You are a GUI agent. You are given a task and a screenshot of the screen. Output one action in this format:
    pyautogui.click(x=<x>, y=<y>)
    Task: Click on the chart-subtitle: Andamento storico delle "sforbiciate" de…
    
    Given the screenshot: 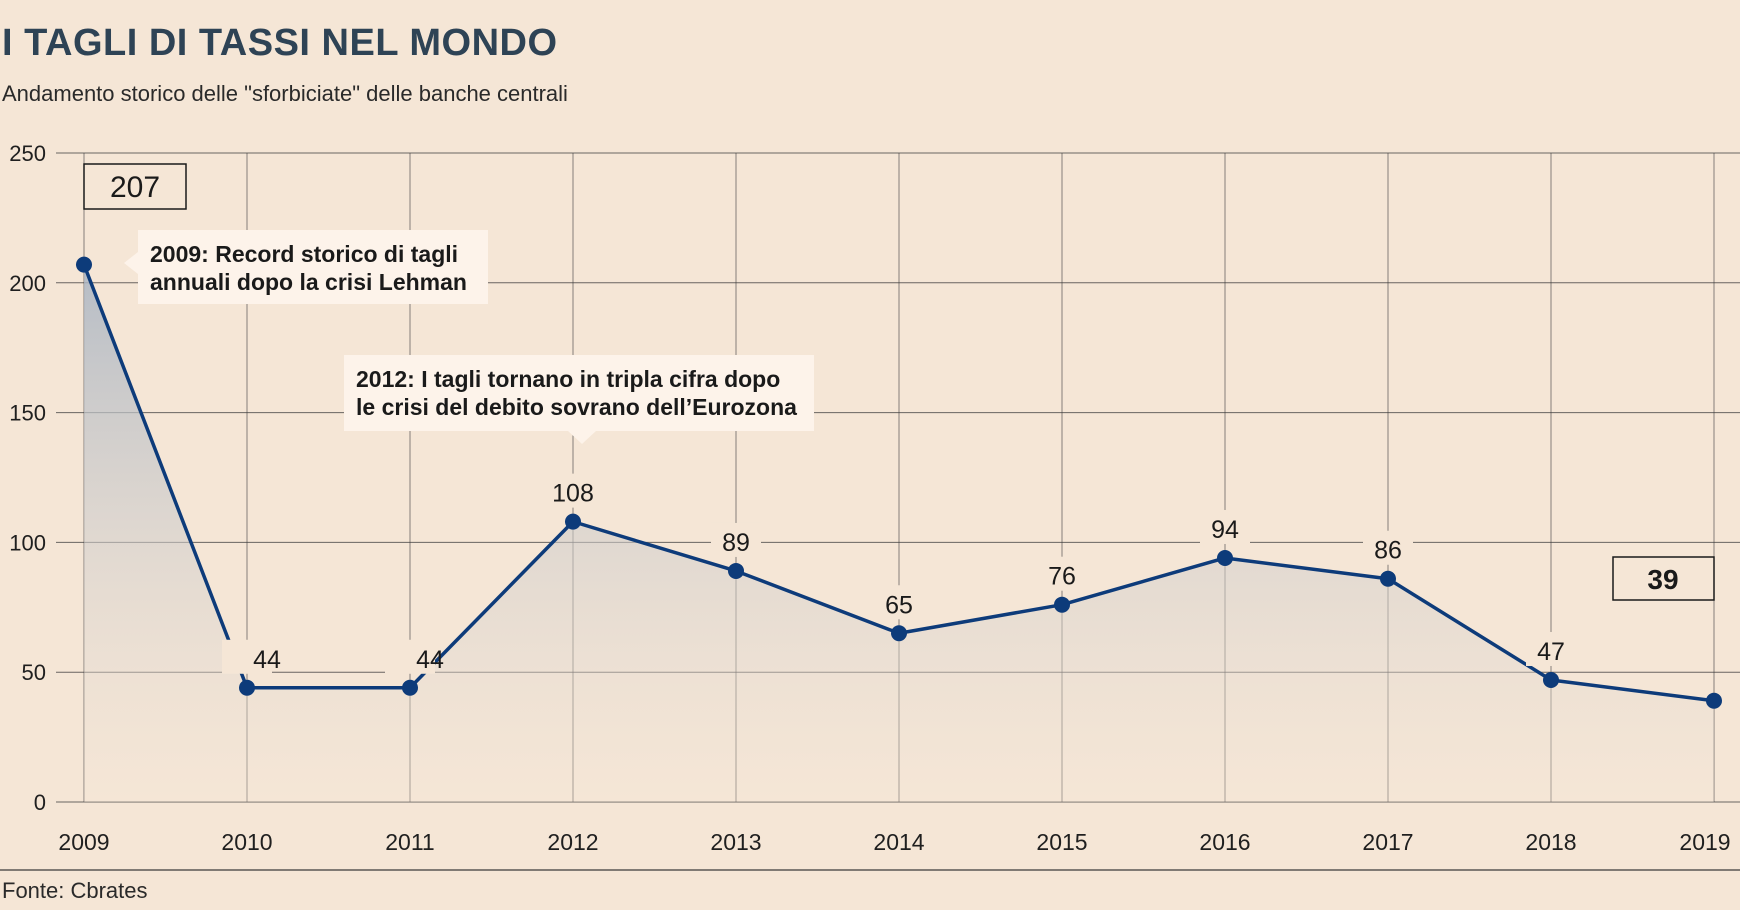 What is the action you would take?
    pyautogui.click(x=285, y=93)
    